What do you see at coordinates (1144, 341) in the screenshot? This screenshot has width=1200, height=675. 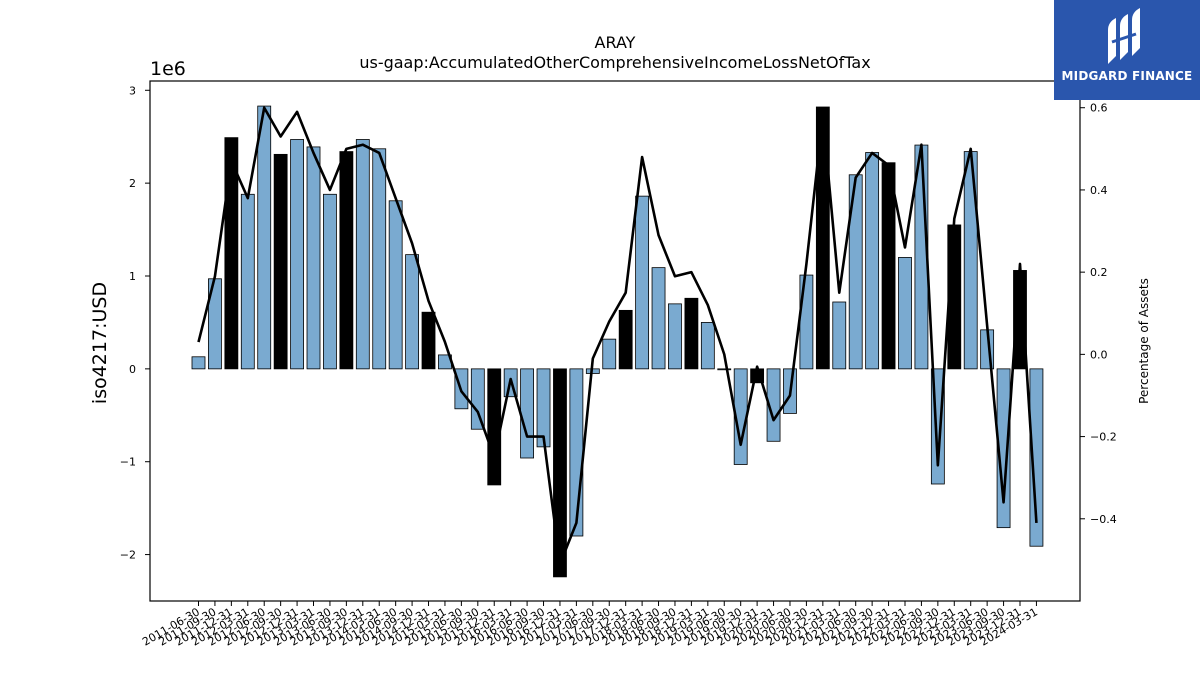 I see `y2-axis-label: Percentage of Assets` at bounding box center [1144, 341].